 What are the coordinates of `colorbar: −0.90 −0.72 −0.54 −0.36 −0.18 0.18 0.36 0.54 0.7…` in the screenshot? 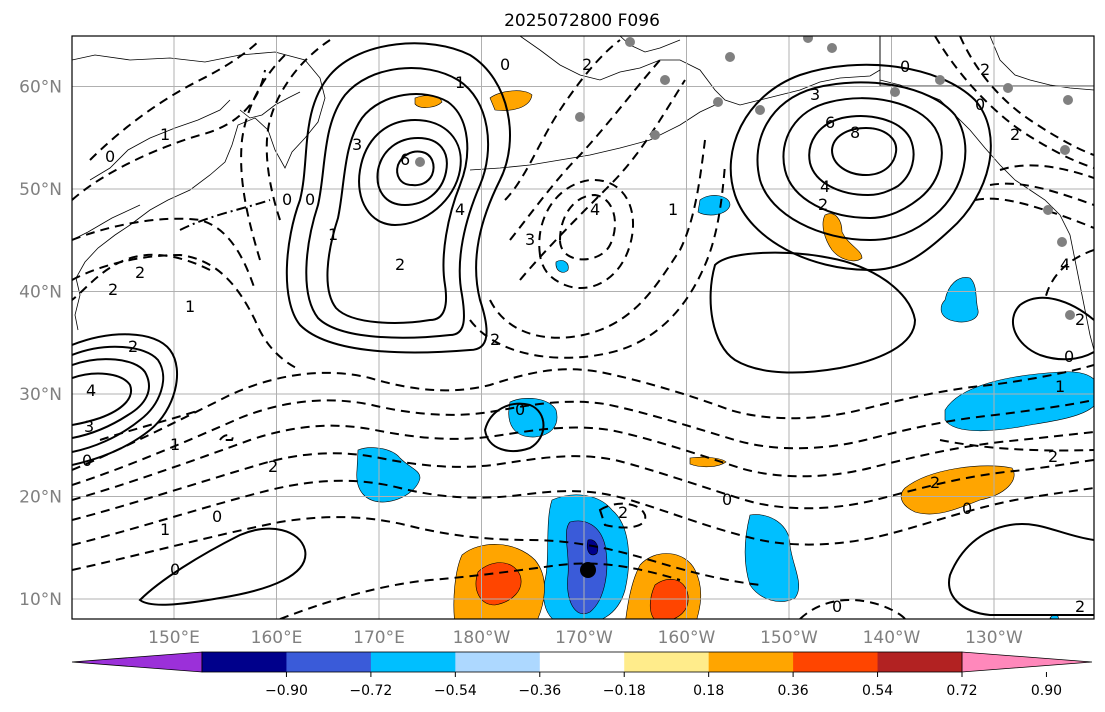 It's located at (582, 675).